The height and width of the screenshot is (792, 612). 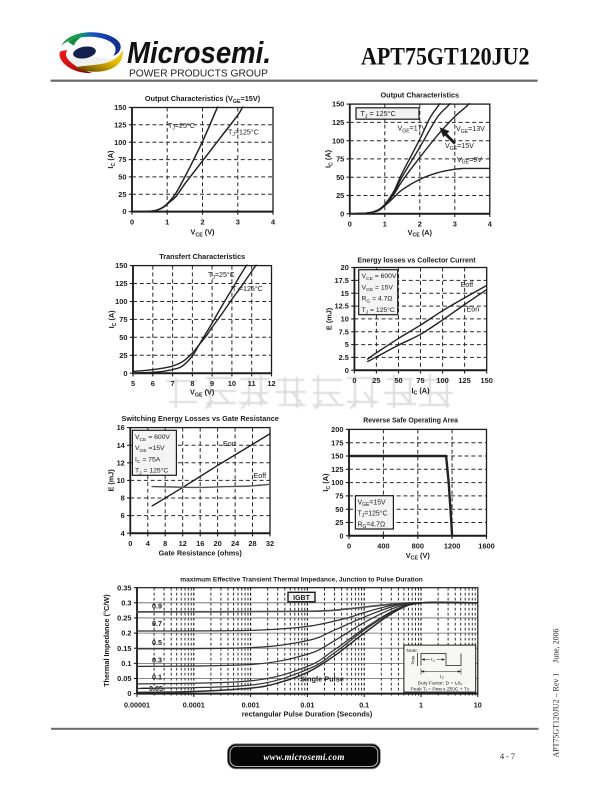 I want to click on svg-text: 0.001, so click(x=251, y=705).